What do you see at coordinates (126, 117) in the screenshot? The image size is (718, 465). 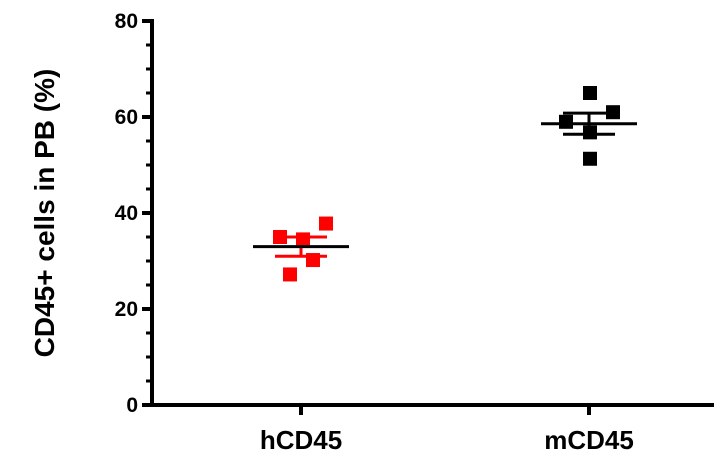 I see `y-tick-label: 60` at bounding box center [126, 117].